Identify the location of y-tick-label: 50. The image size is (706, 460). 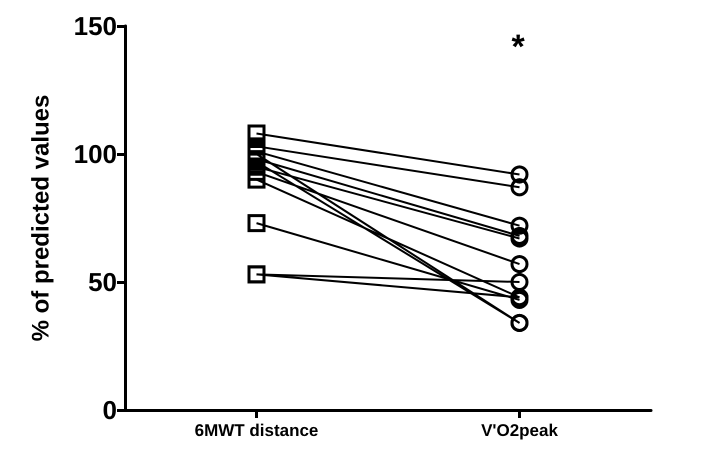
(102, 282).